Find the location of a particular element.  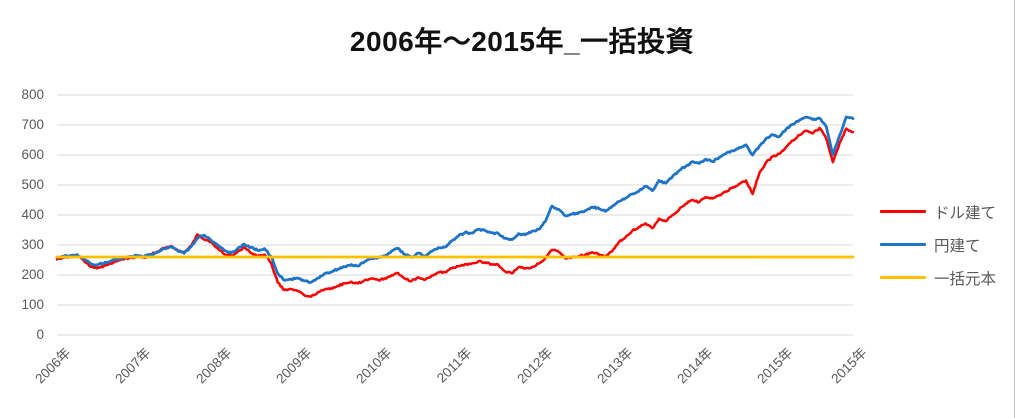

y-axis-tick-label: 800 is located at coordinates (32, 94).